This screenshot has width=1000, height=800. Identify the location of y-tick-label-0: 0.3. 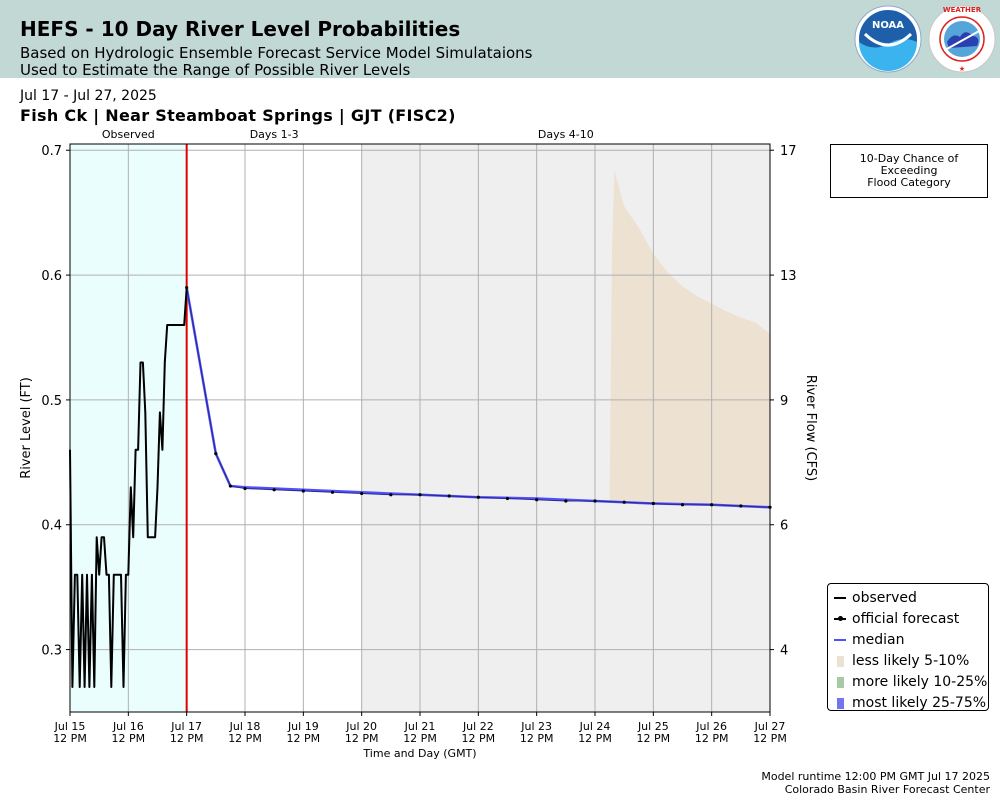
(51, 651).